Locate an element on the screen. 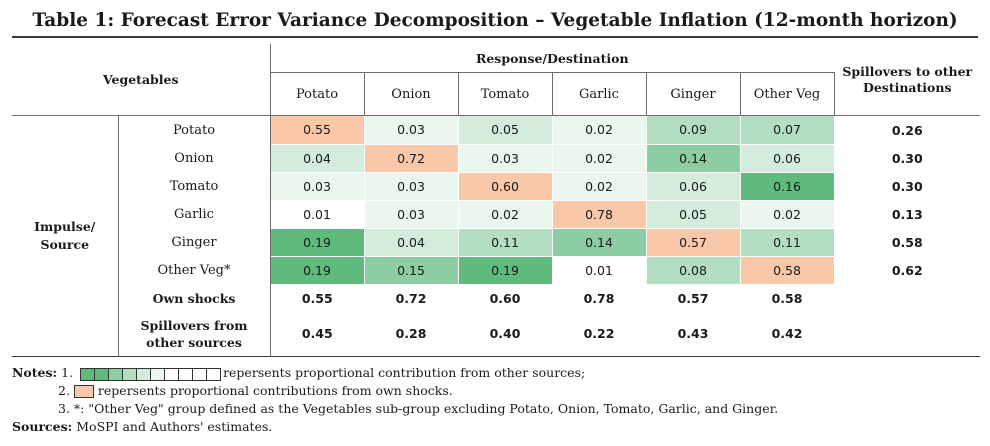 This screenshot has width=990, height=446. own-shock-cell: 0.55 is located at coordinates (317, 130).